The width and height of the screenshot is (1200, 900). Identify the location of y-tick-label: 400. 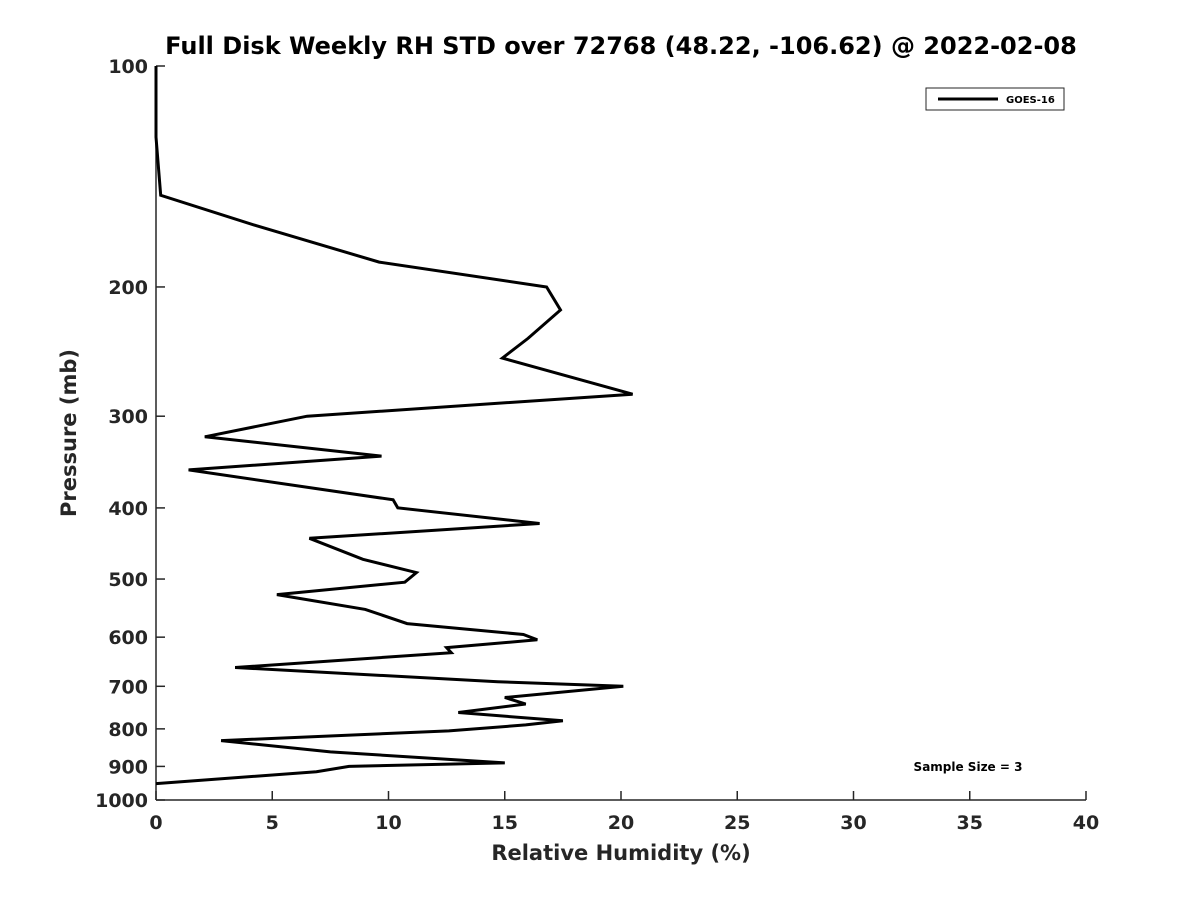
(128, 509).